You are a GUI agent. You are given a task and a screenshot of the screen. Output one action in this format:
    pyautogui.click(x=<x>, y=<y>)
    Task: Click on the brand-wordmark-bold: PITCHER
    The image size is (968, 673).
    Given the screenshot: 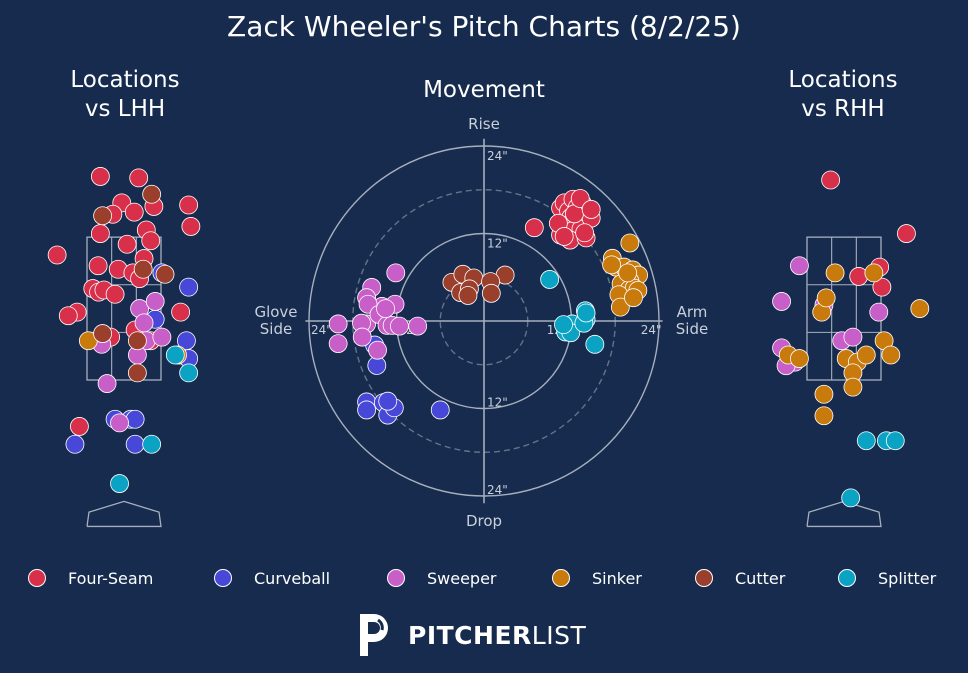 What is the action you would take?
    pyautogui.click(x=470, y=635)
    